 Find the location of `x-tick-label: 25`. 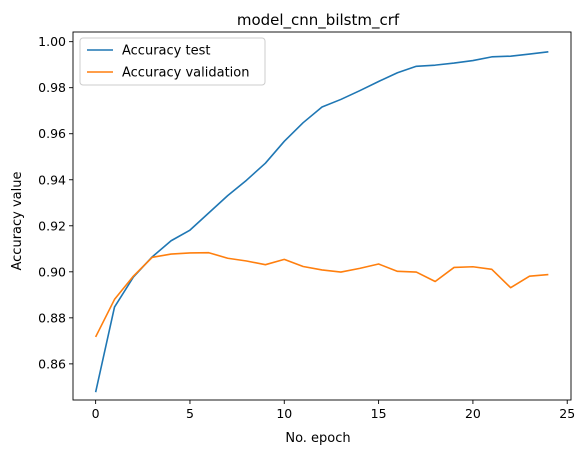

x-tick-label: 25 is located at coordinates (567, 413).